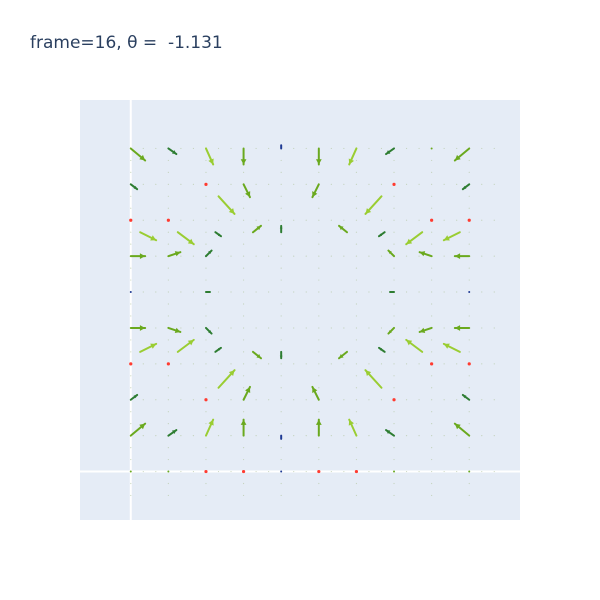  Describe the element at coordinates (243, 471) in the screenshot. I see `red-point` at that location.